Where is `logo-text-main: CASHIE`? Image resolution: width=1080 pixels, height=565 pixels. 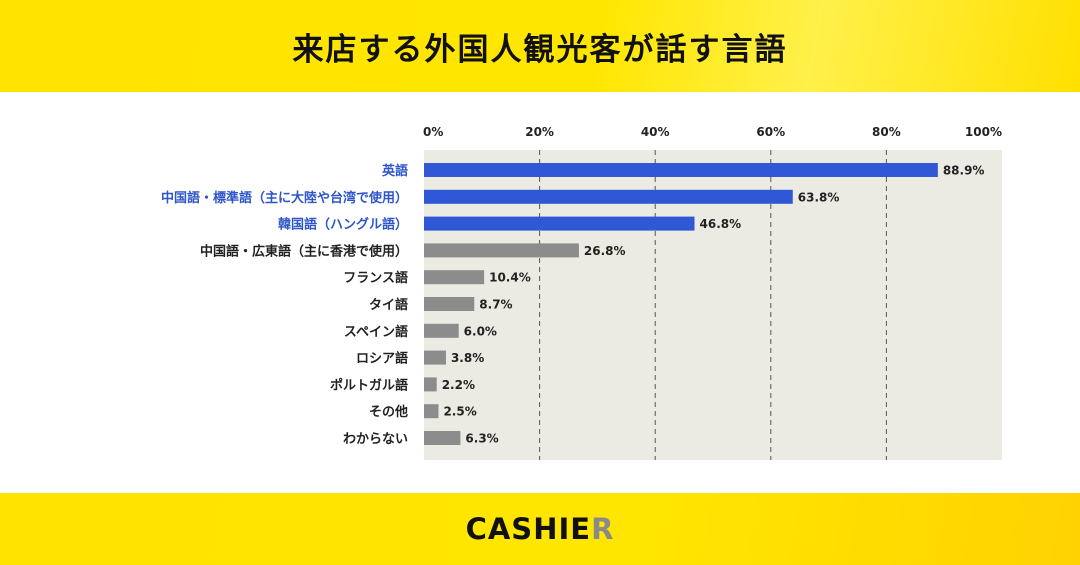 logo-text-main: CASHIE is located at coordinates (528, 529).